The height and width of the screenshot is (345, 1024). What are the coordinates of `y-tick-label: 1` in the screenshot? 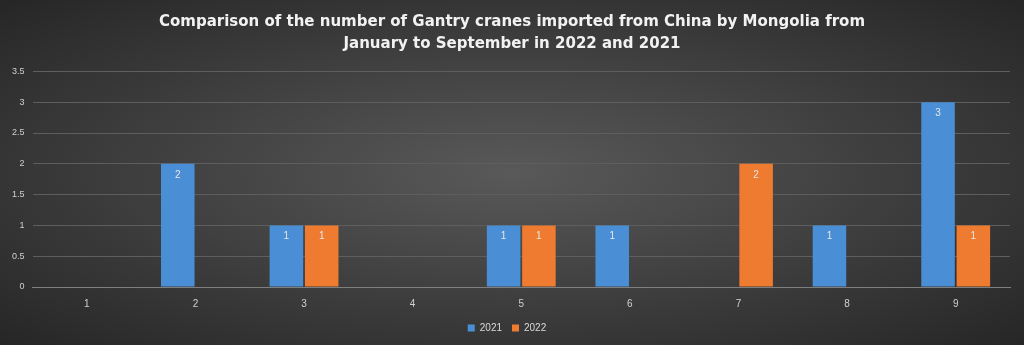 It's located at (22, 224).